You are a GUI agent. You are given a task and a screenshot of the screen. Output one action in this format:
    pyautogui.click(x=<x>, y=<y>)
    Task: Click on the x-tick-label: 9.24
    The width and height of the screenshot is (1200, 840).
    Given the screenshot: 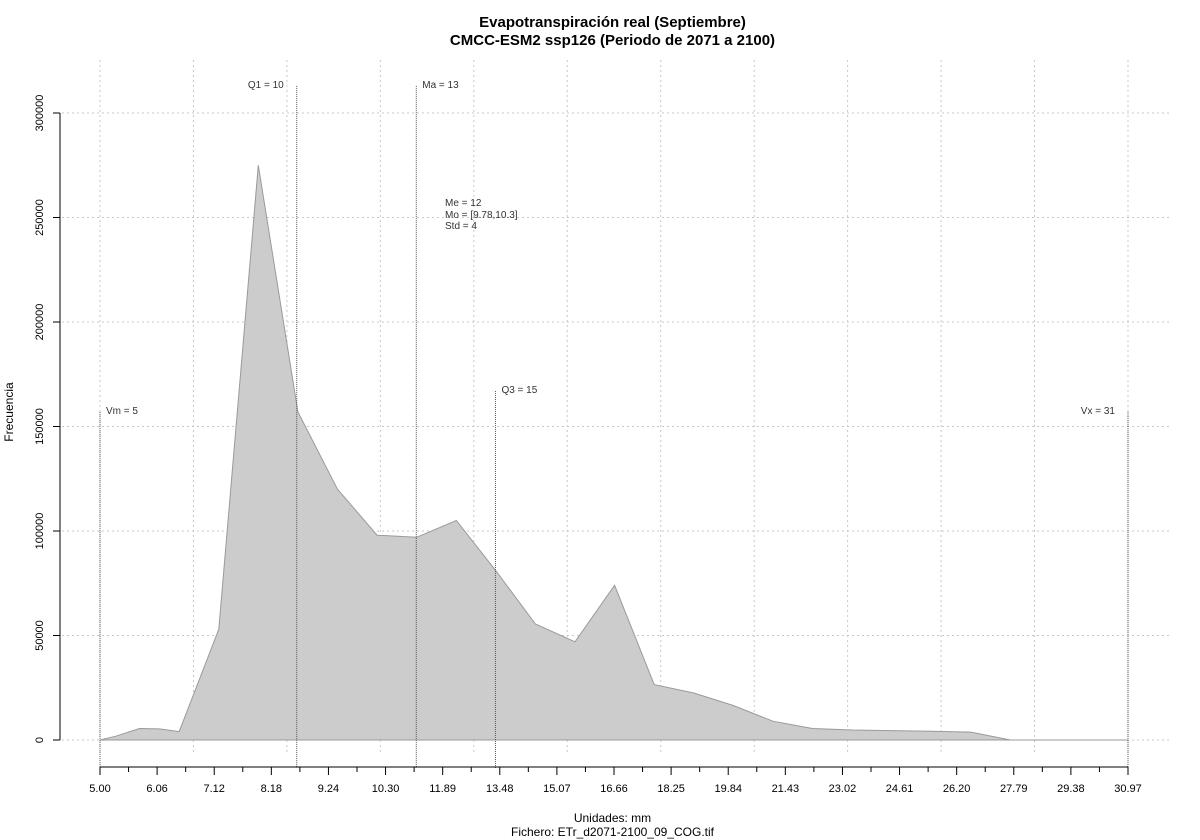 What is the action you would take?
    pyautogui.click(x=328, y=789)
    